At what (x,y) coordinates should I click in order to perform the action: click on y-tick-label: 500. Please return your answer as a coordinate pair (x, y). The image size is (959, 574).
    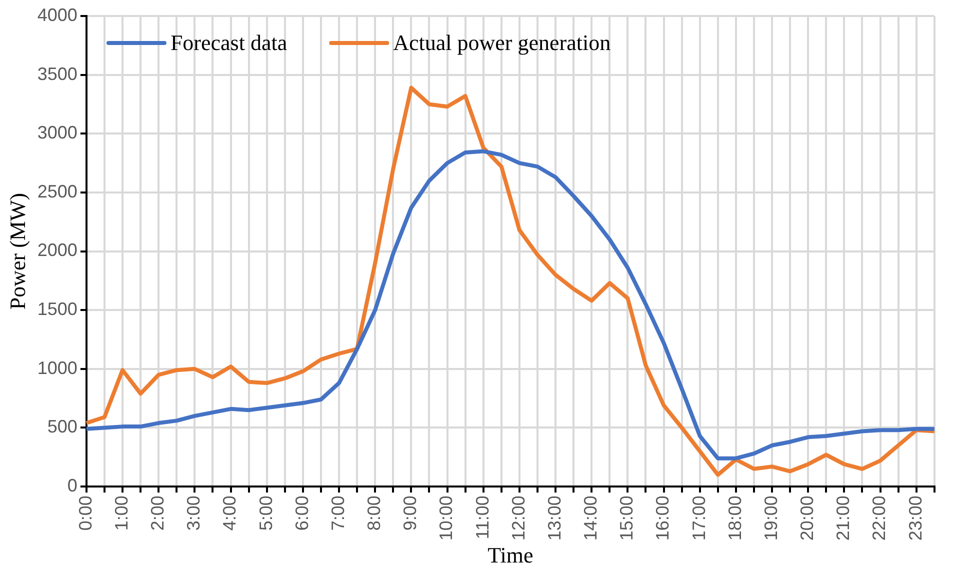
    Looking at the image, I should click on (62, 426).